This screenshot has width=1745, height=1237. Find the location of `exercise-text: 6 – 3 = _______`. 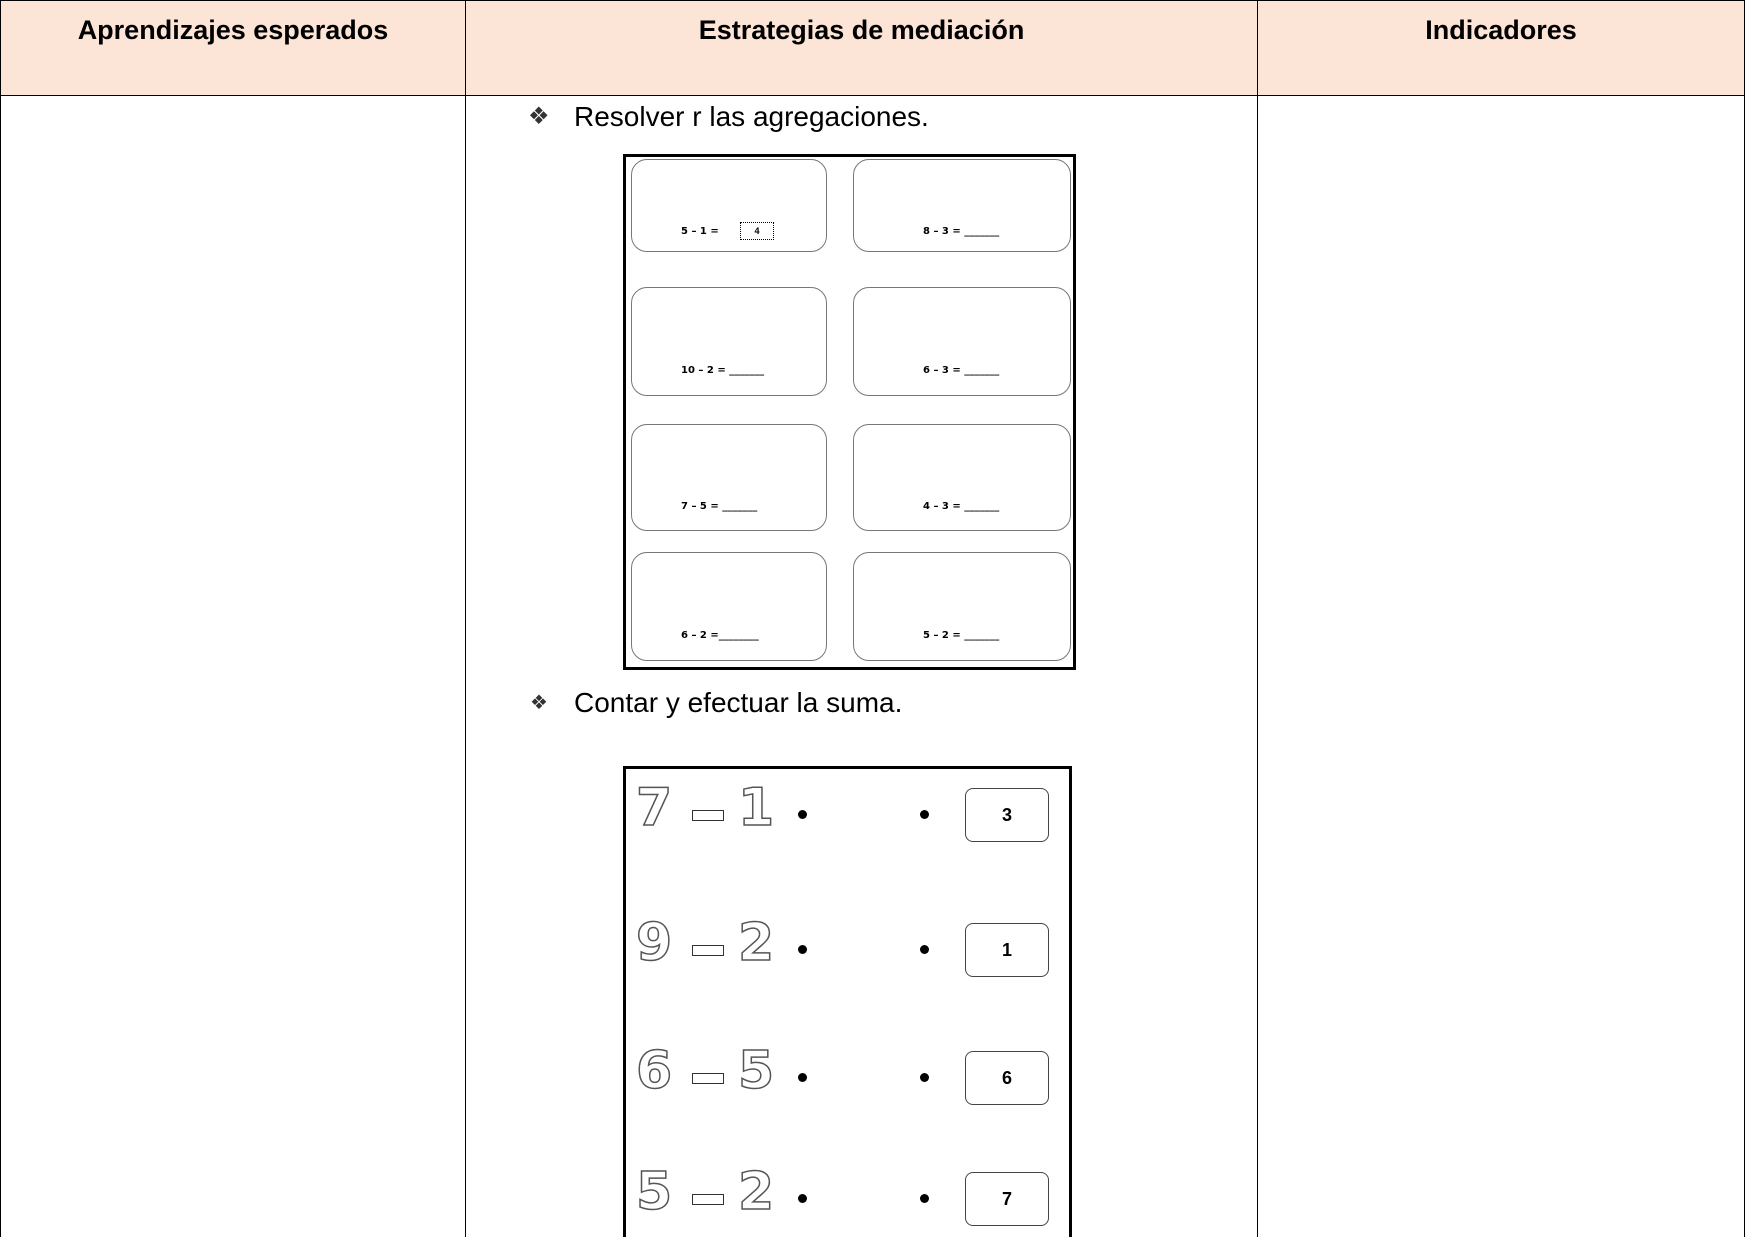

exercise-text: 6 – 3 = _______ is located at coordinates (961, 371).